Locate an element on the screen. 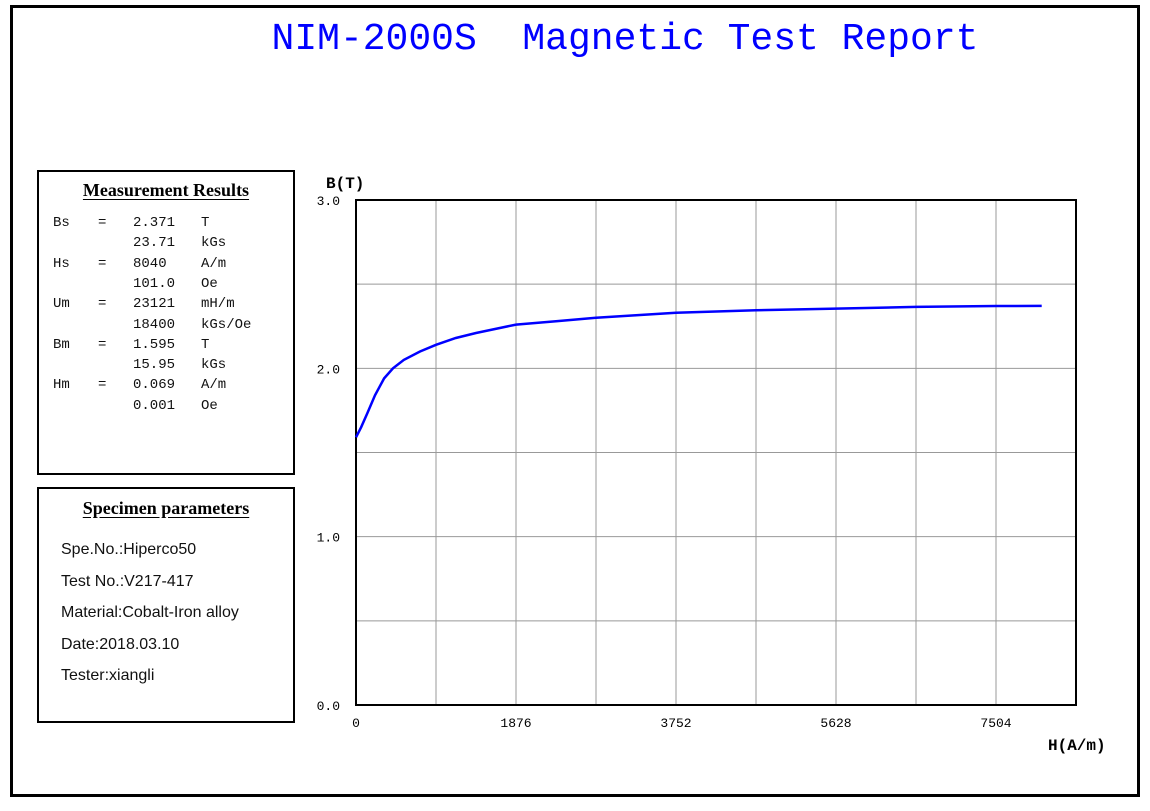 The image size is (1150, 811). measurement-results-heading: Measurement Results is located at coordinates (166, 190).